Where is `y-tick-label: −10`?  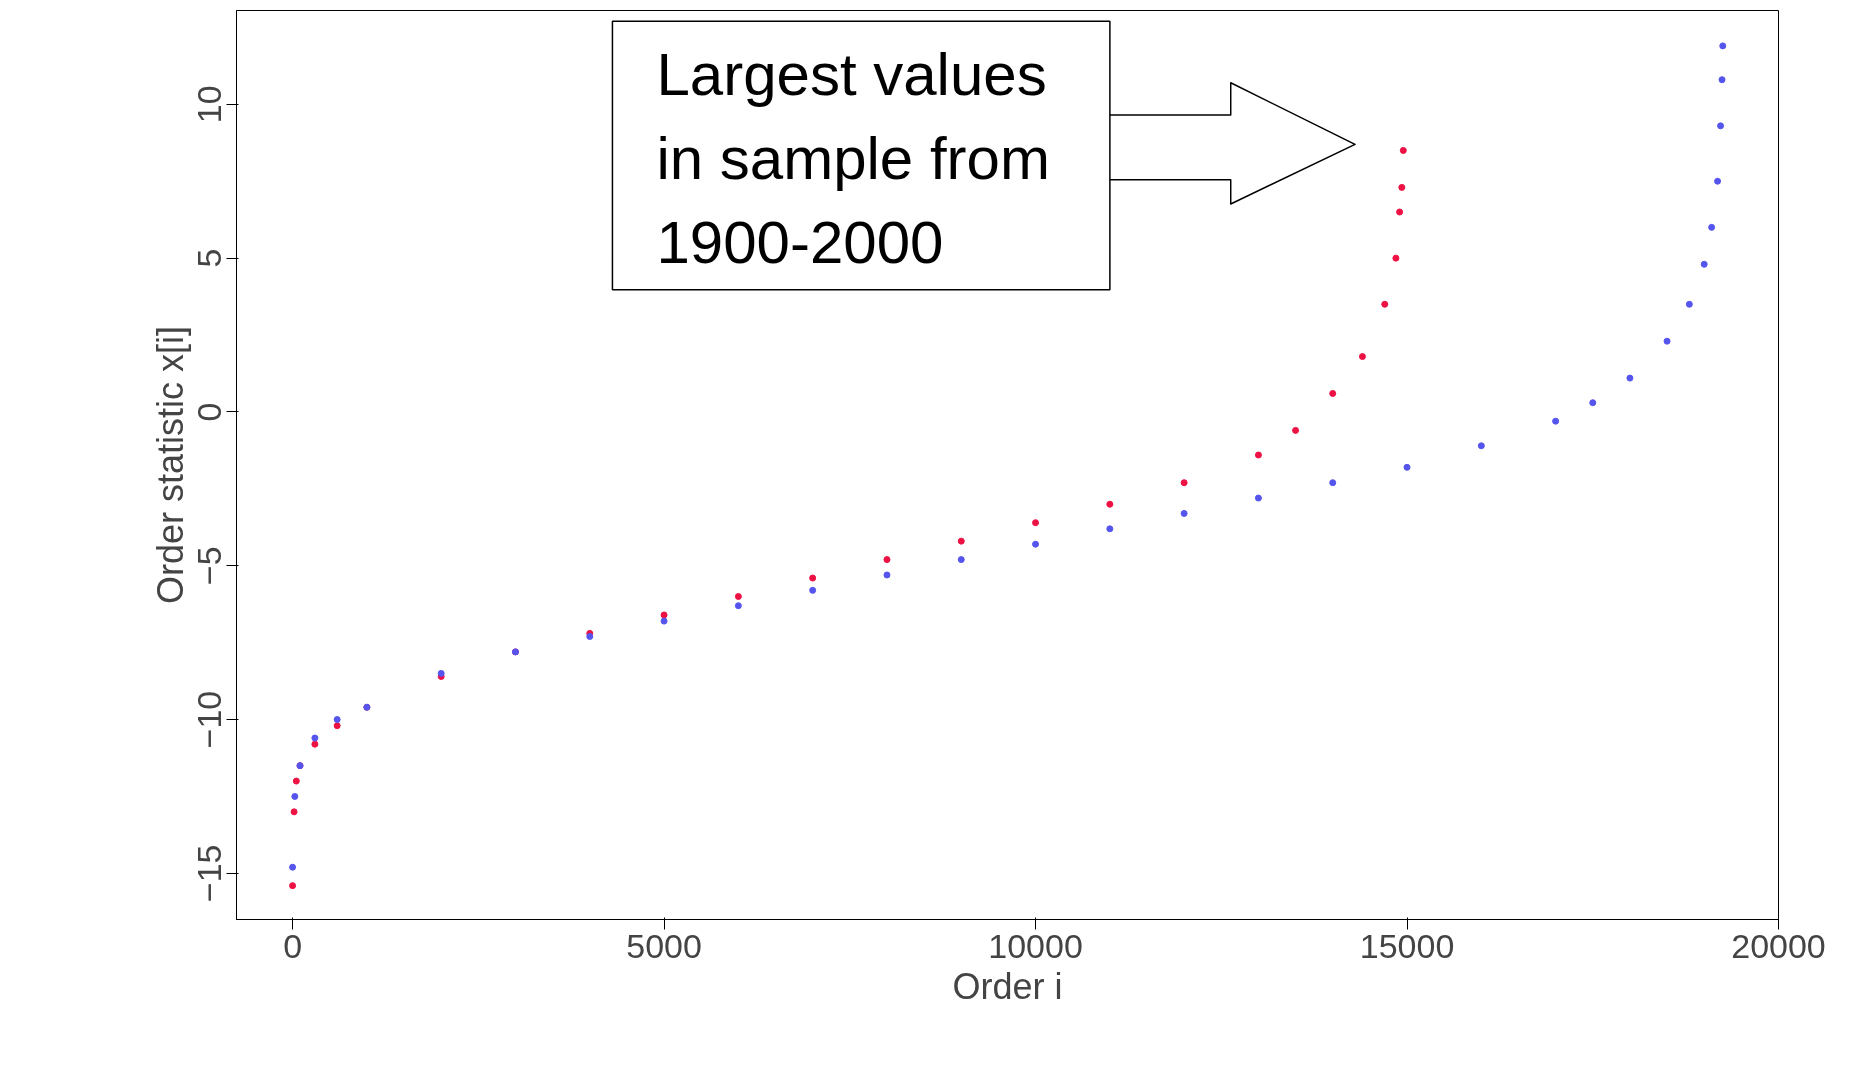 y-tick-label: −10 is located at coordinates (209, 719).